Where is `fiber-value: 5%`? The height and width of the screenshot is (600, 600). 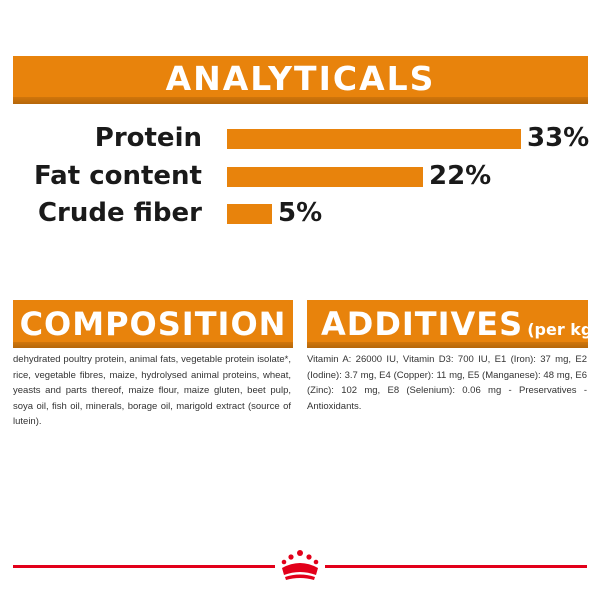 fiber-value: 5% is located at coordinates (300, 213).